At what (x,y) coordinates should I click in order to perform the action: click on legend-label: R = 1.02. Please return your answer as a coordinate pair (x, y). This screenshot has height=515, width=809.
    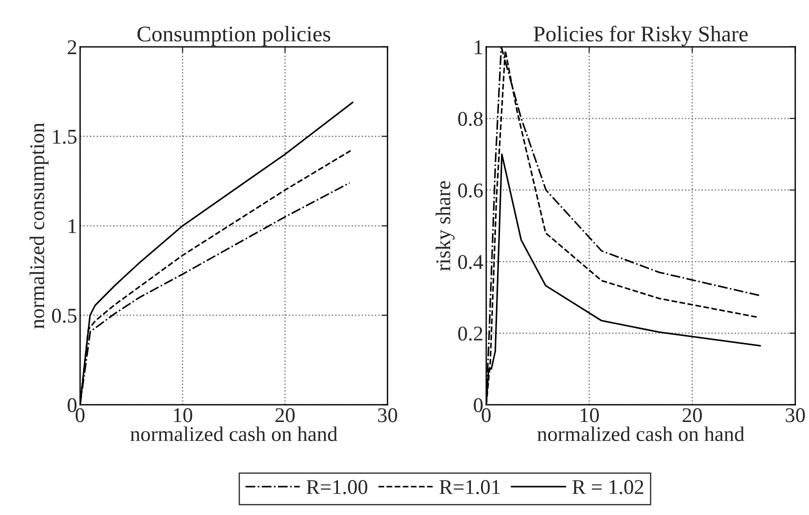
    Looking at the image, I should click on (608, 487).